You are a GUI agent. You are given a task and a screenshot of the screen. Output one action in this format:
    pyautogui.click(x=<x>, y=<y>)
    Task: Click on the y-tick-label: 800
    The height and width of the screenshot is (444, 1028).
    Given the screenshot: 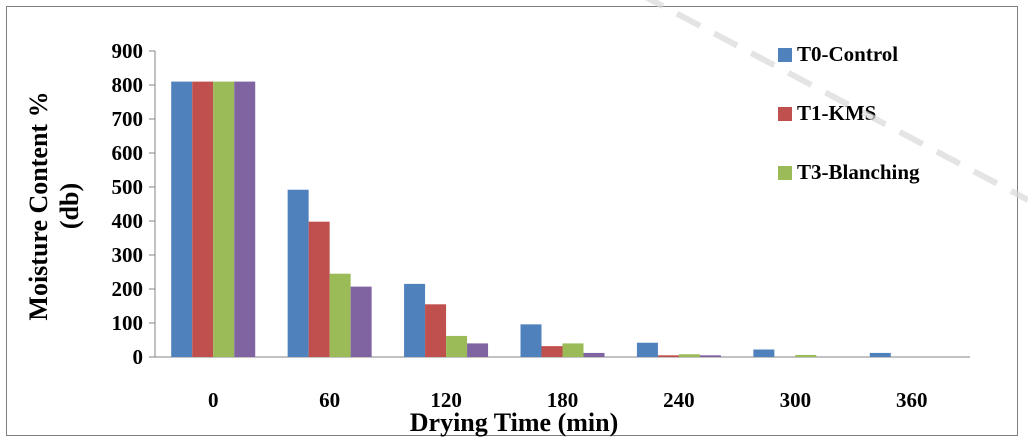 What is the action you would take?
    pyautogui.click(x=128, y=85)
    